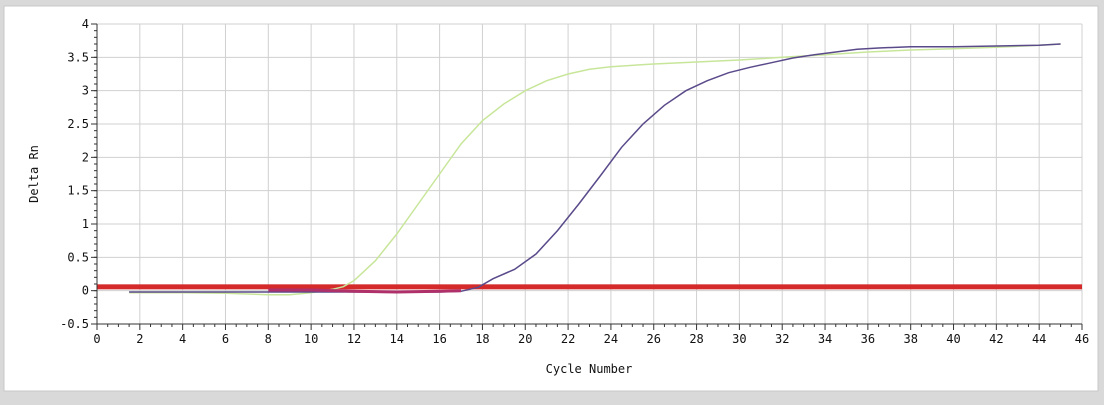 The image size is (1104, 405). I want to click on x-tick-label: 14, so click(397, 339).